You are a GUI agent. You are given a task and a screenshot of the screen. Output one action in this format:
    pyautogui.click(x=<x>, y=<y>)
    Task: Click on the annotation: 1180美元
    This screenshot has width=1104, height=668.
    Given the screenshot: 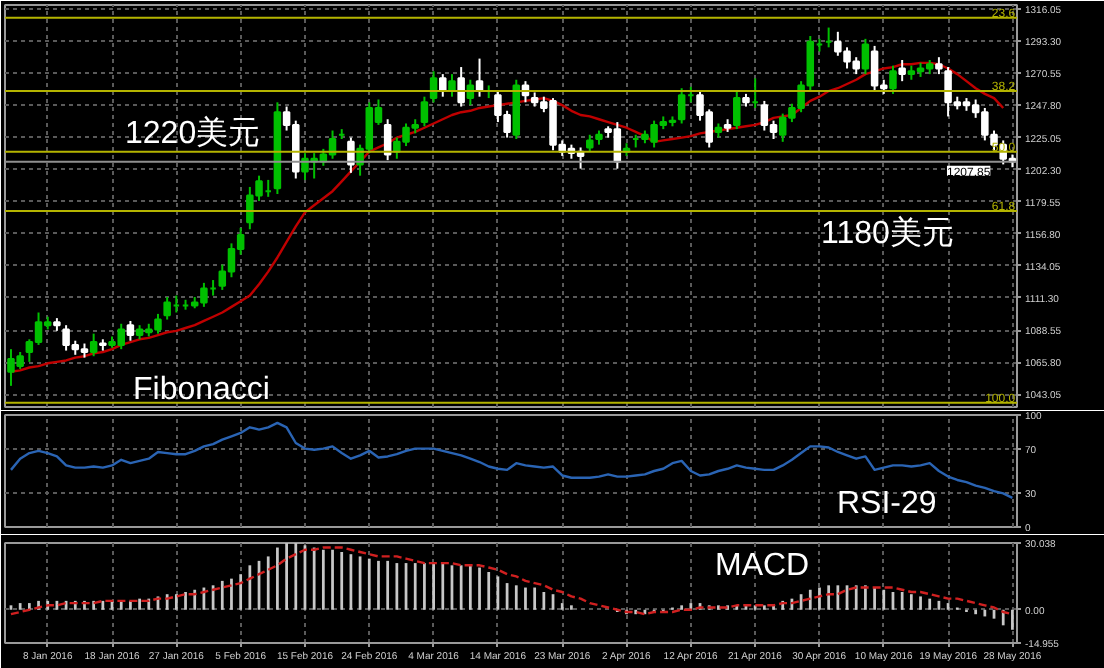 What is the action you would take?
    pyautogui.click(x=887, y=233)
    